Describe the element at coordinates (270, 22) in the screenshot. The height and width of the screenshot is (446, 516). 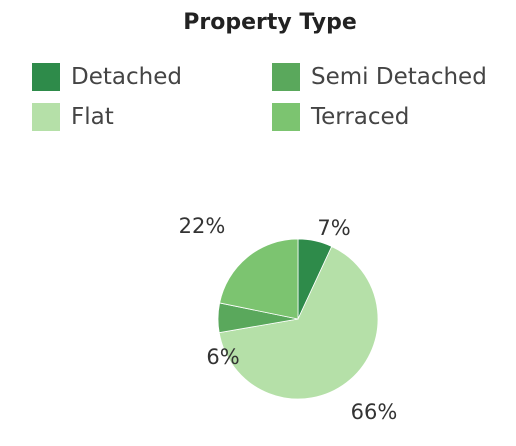
I see `chart-title: Property Type` at that location.